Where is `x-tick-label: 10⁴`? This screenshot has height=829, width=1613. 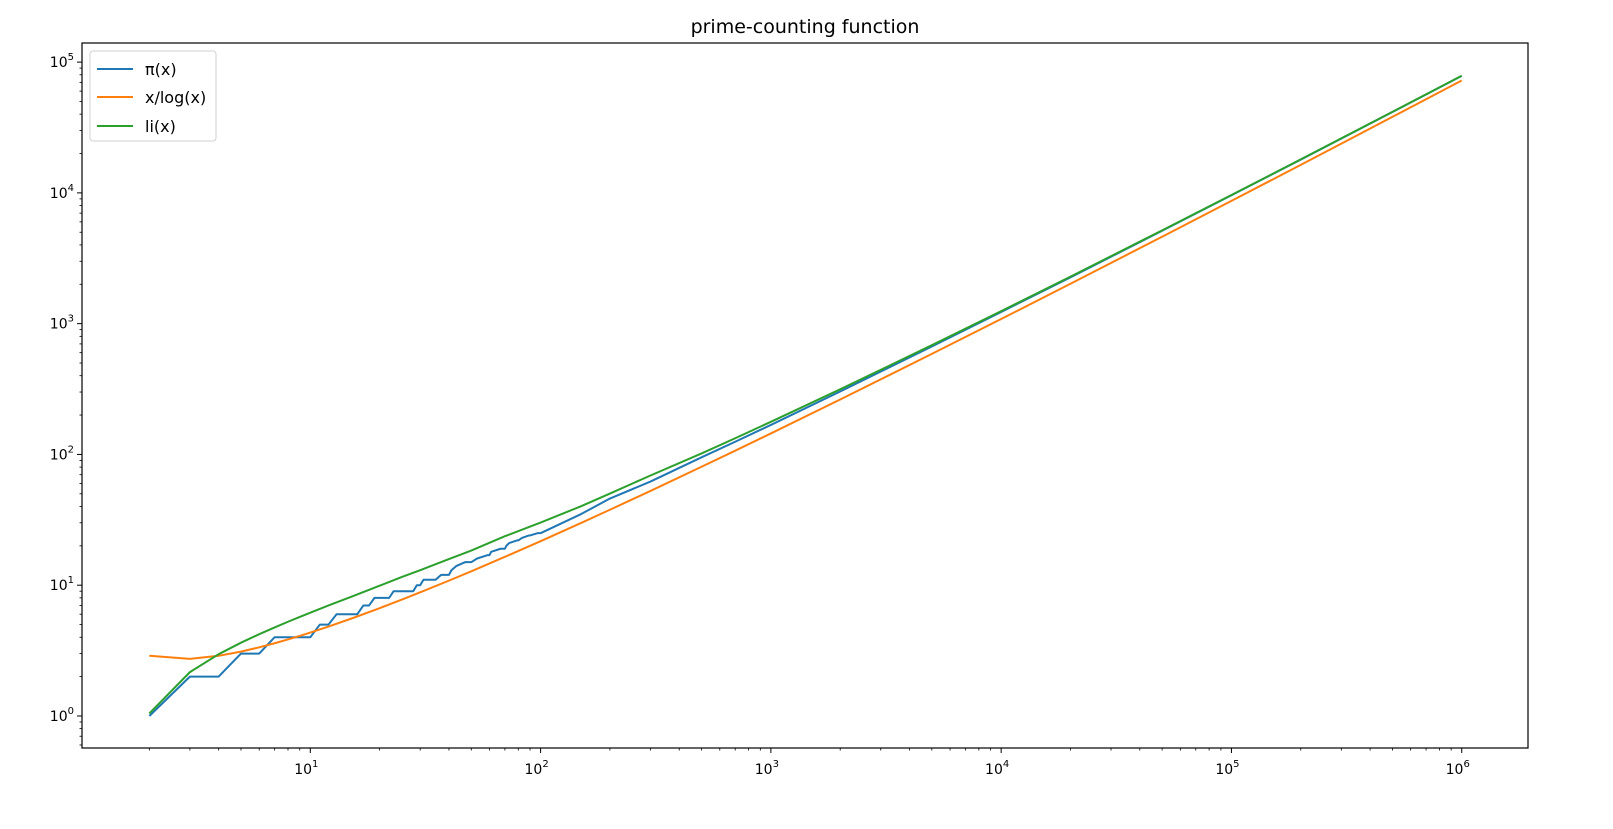
x-tick-label: 10⁴ is located at coordinates (997, 768).